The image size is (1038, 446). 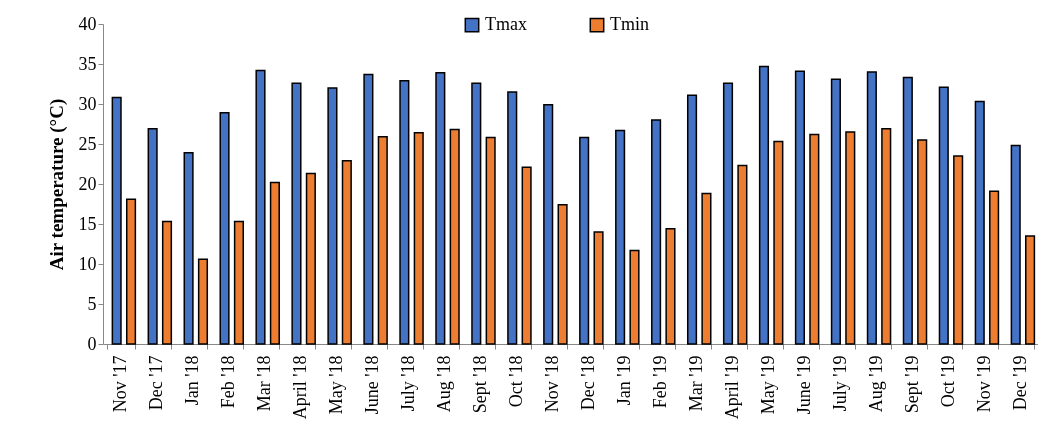 I want to click on x-tick-label: Sept '19, so click(x=911, y=384).